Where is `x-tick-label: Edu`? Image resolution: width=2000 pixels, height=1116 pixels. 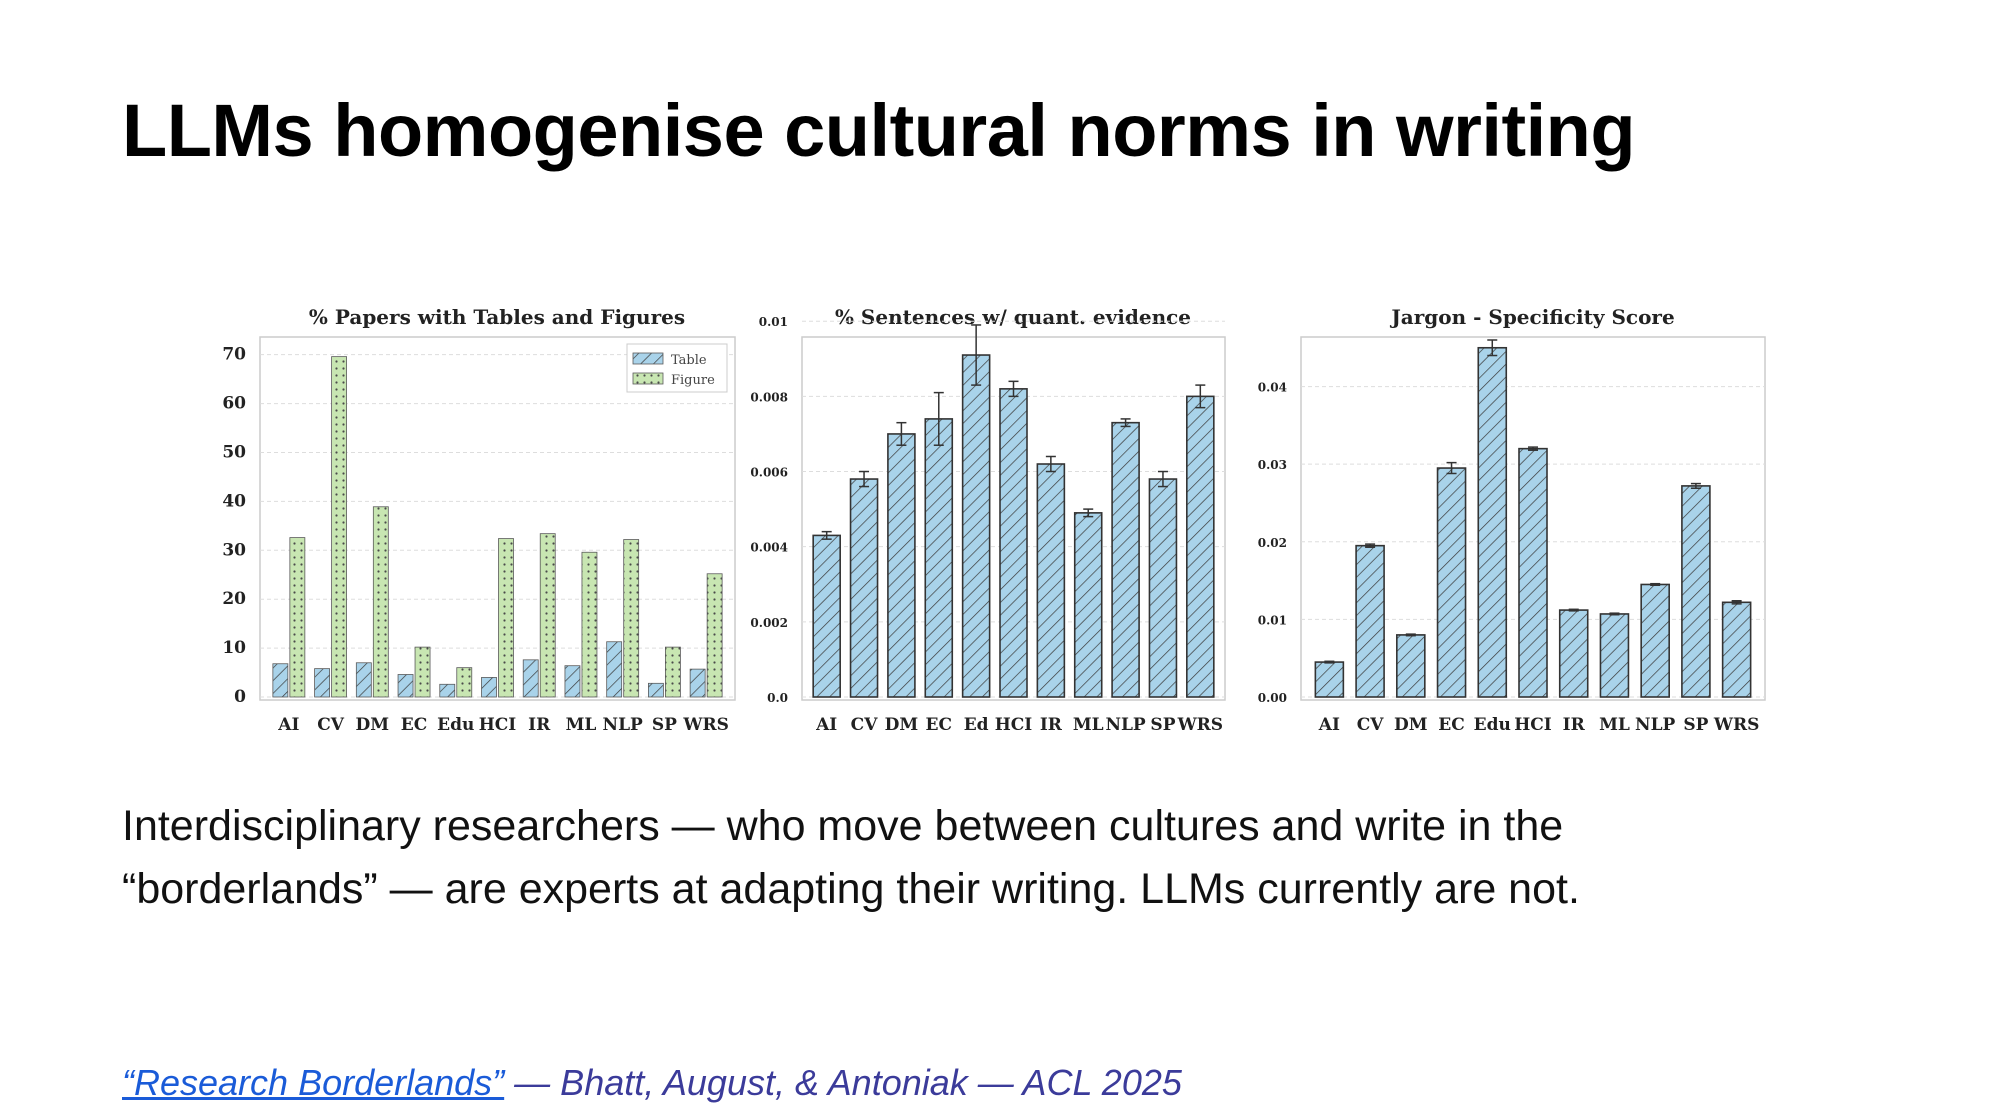 x-tick-label: Edu is located at coordinates (455, 725).